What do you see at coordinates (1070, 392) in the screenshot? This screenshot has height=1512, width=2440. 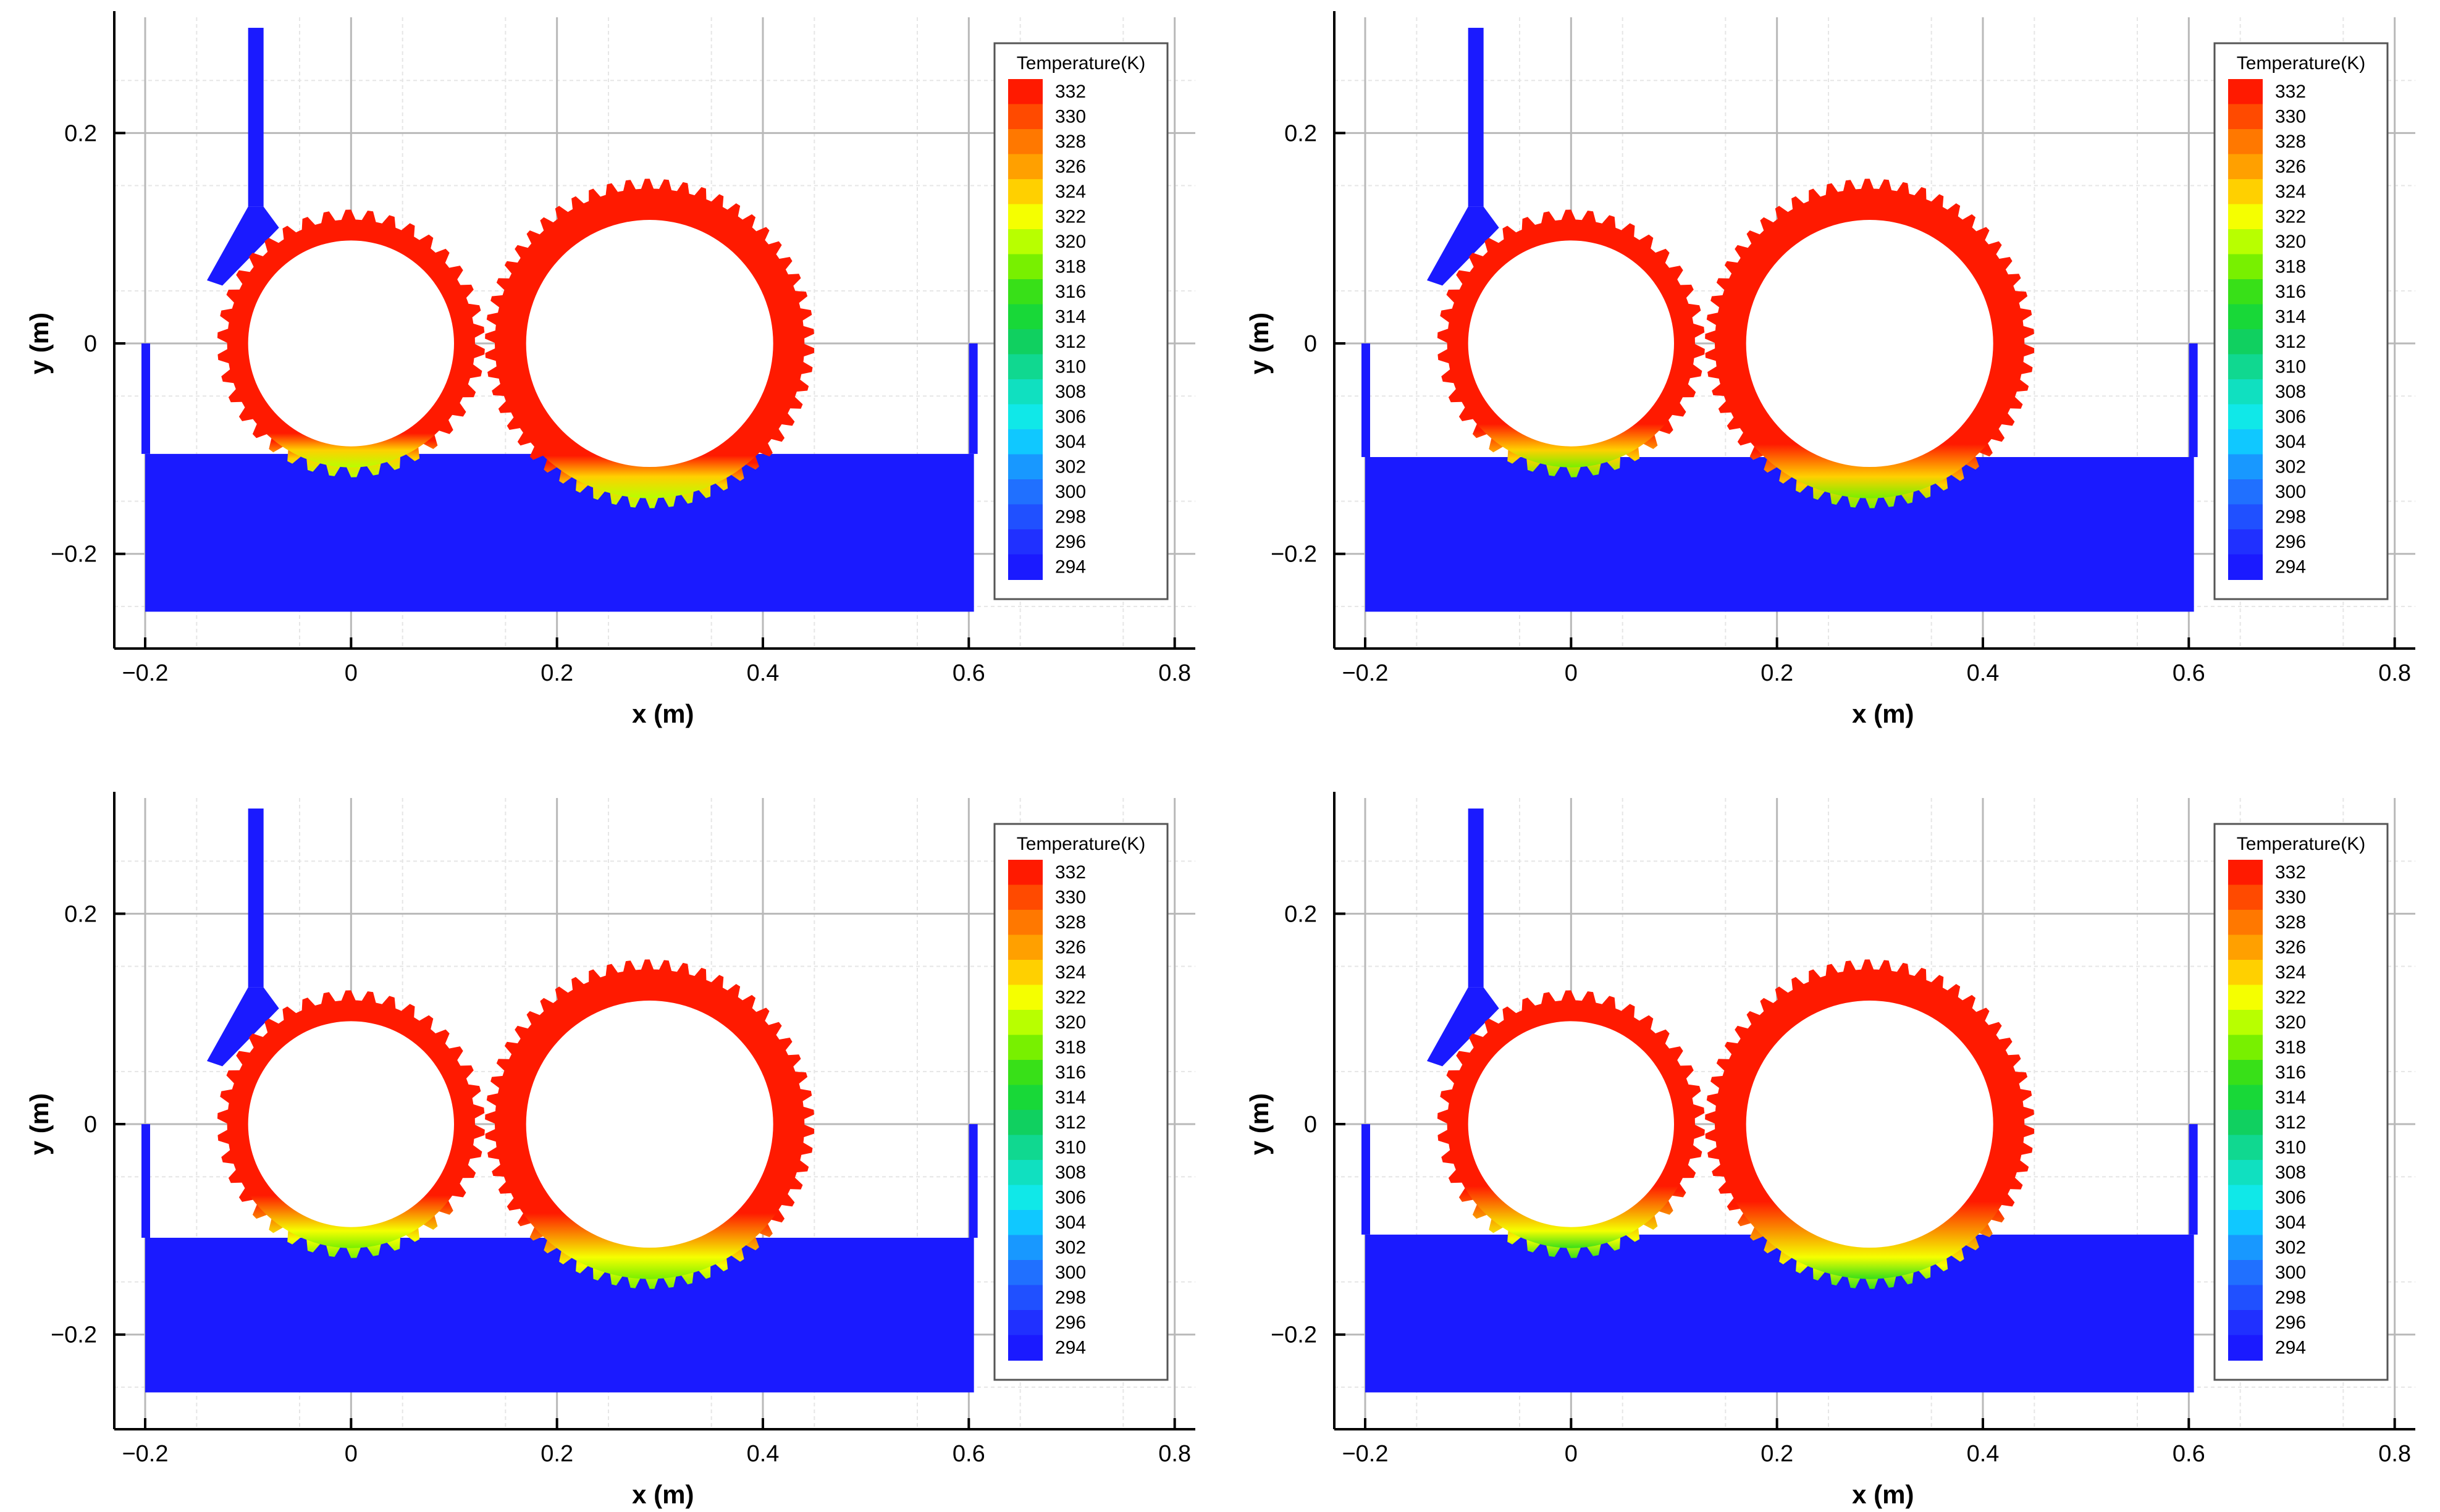 I see `legend-level-label: 308` at bounding box center [1070, 392].